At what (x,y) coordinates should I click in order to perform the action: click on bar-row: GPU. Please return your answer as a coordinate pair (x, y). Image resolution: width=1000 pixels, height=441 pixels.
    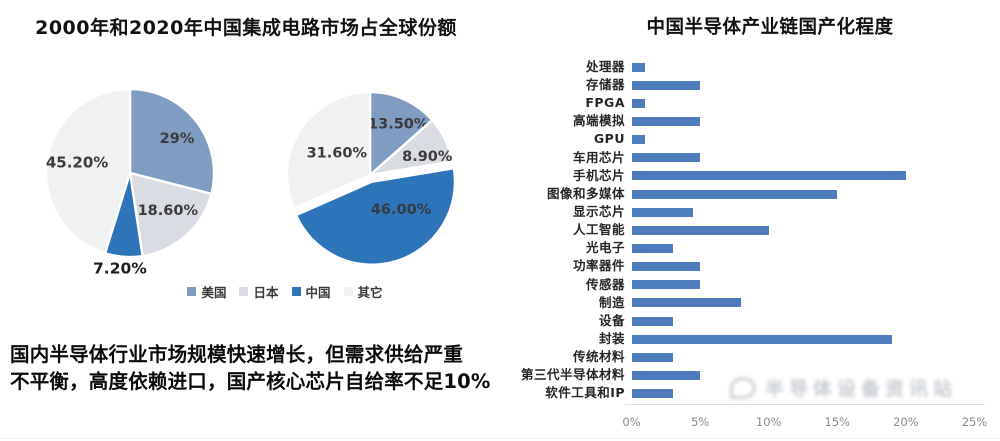
    Looking at the image, I should click on (750, 140).